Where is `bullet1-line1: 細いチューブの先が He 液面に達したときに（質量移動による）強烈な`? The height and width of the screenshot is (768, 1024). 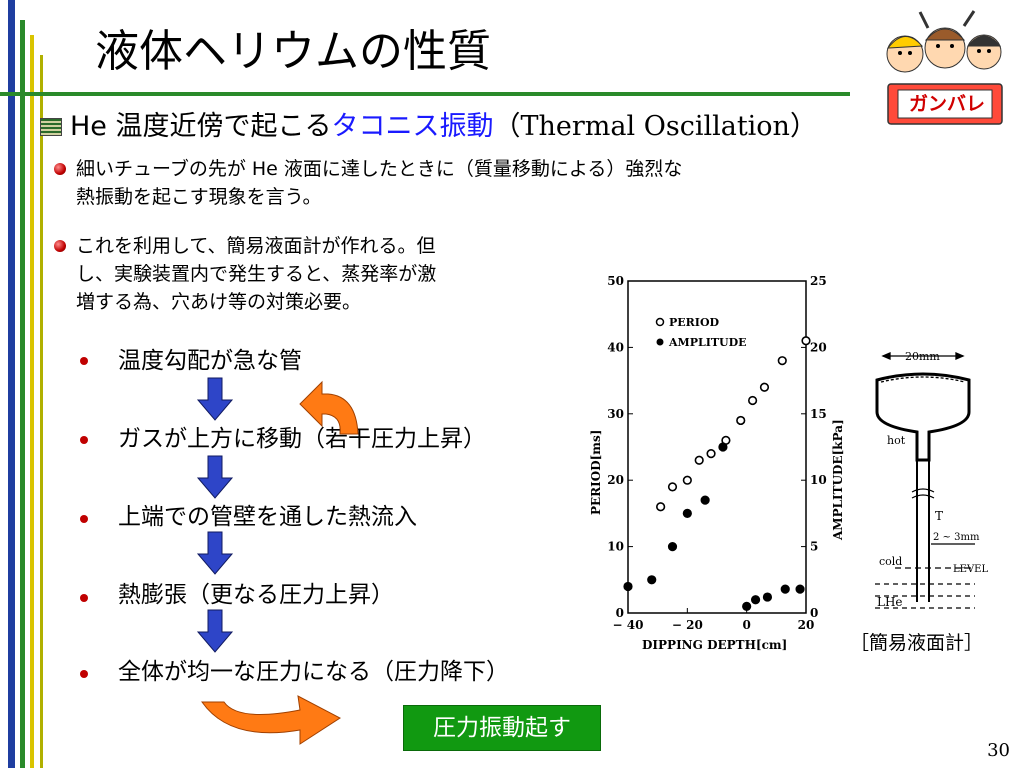 bullet1-line1: 細いチューブの先が He 液面に達したときに（質量移動による）強烈な is located at coordinates (379, 169).